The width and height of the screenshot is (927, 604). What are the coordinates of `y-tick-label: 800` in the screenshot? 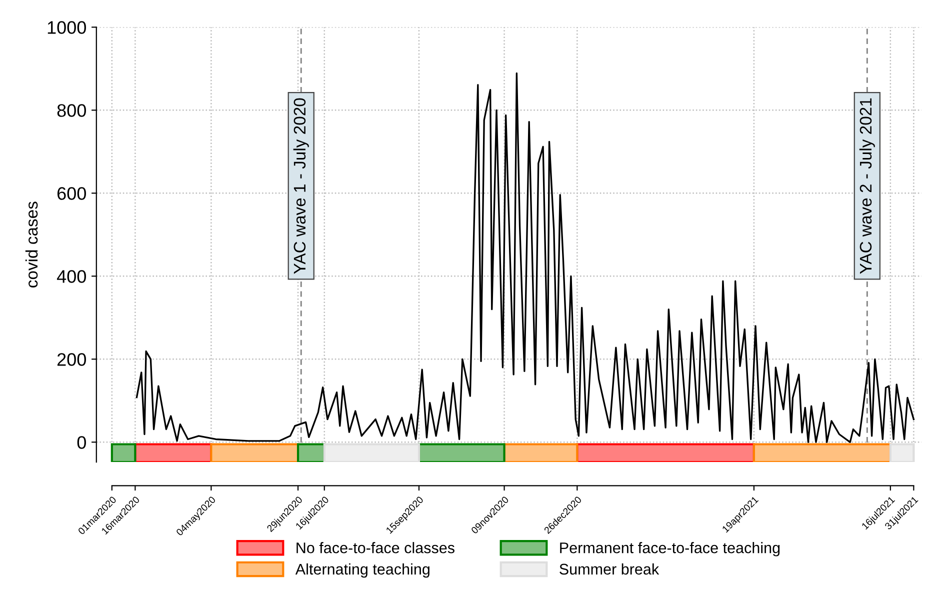 It's located at (71, 110).